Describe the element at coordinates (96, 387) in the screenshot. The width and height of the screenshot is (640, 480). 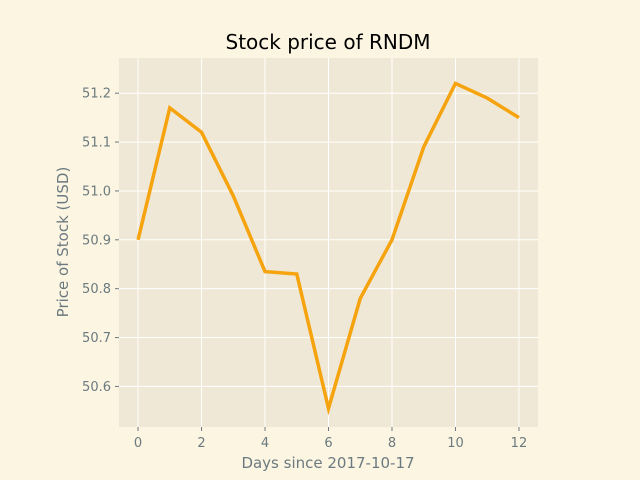
I see `y-tick-label: 50.6` at that location.